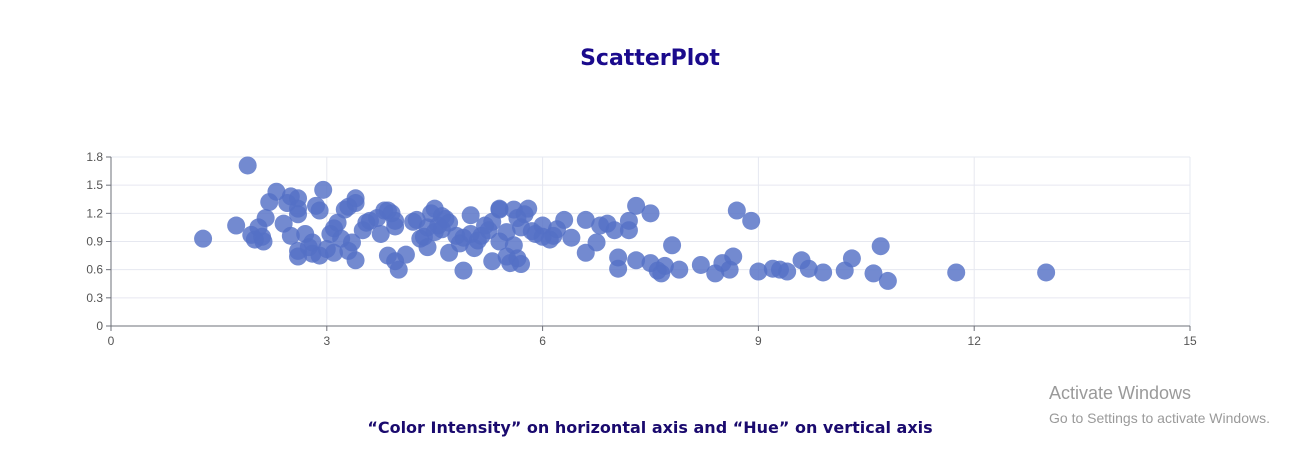 This screenshot has width=1310, height=452. What do you see at coordinates (1120, 393) in the screenshot?
I see `watermark-title: Activate Windows` at bounding box center [1120, 393].